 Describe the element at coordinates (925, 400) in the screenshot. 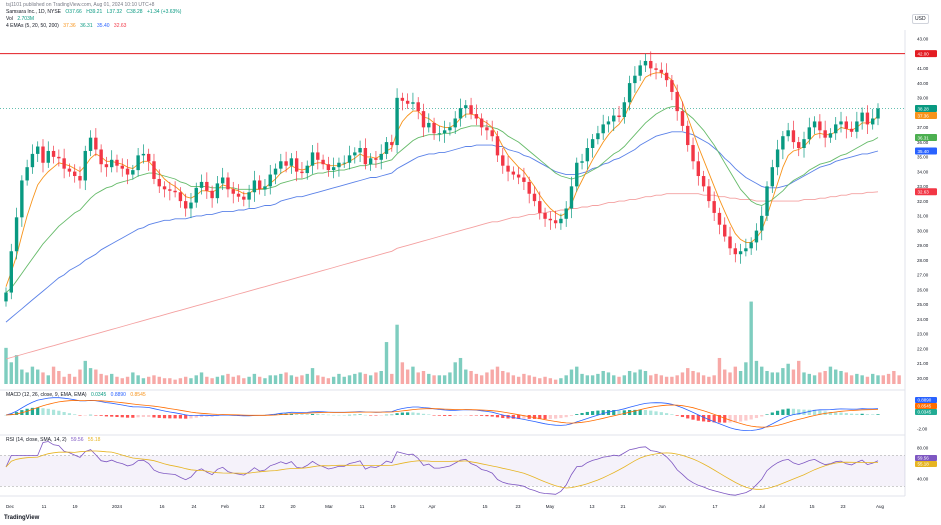

I see `macd-price-tag-label: 0.8890` at that location.